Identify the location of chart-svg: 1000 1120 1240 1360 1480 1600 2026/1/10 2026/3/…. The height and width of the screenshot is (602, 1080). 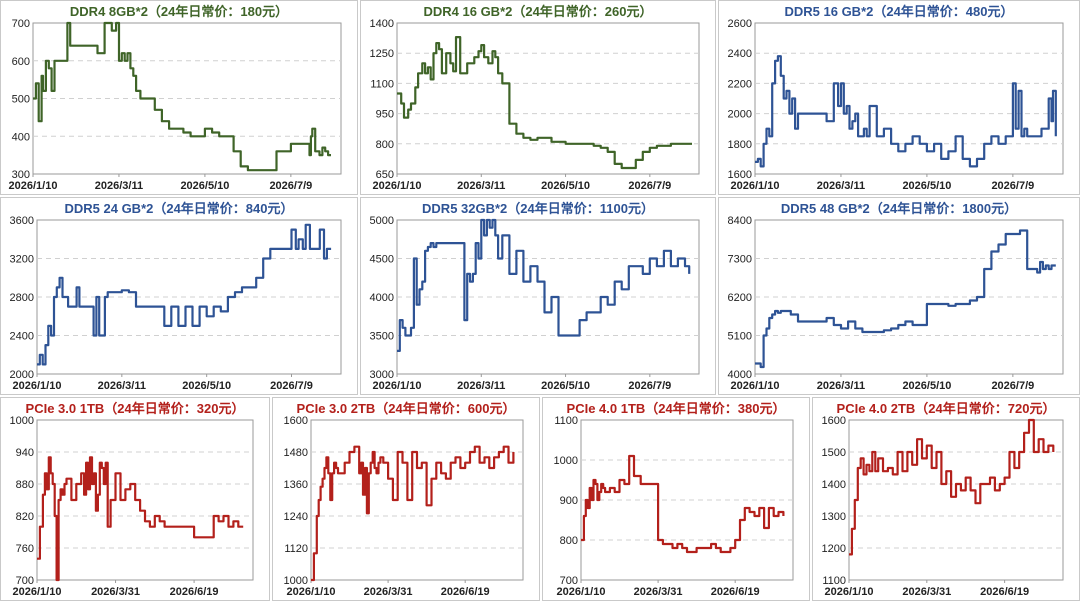
(404, 506).